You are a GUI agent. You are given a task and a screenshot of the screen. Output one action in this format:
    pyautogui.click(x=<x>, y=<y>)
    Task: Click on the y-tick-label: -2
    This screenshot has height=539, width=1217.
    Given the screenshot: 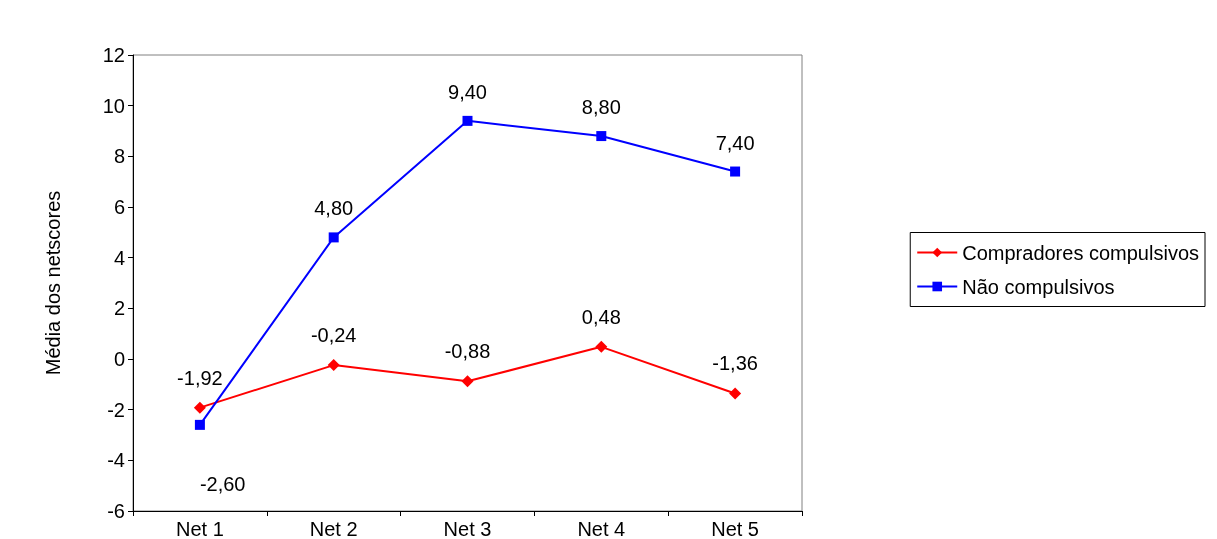 What is the action you would take?
    pyautogui.click(x=116, y=409)
    